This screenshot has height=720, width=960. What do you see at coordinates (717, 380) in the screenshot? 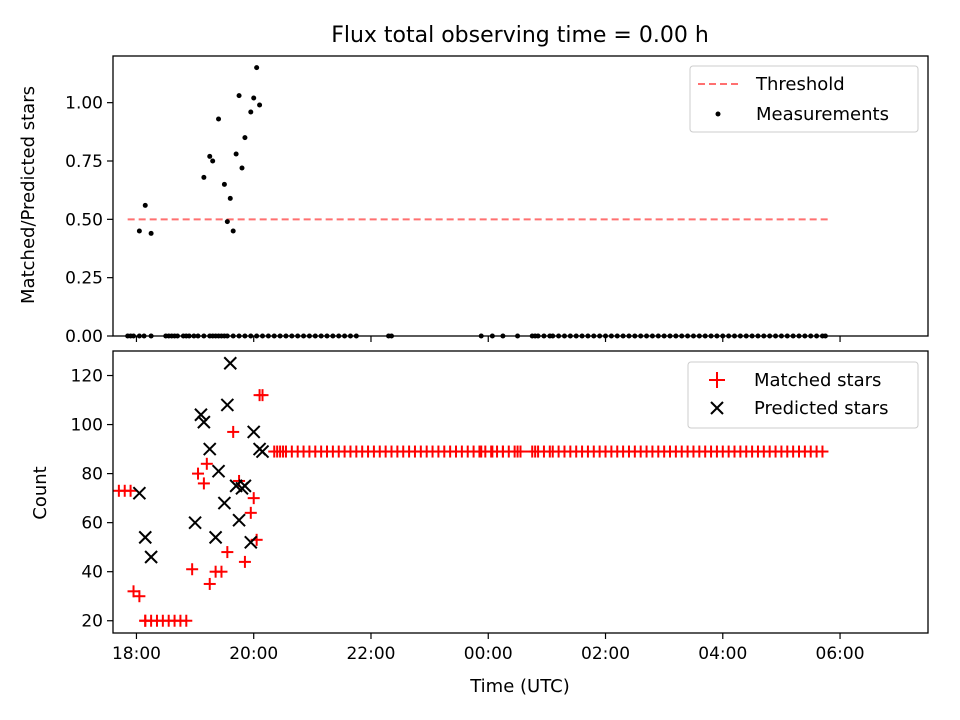
I see `matched-stars-legend-swatch` at bounding box center [717, 380].